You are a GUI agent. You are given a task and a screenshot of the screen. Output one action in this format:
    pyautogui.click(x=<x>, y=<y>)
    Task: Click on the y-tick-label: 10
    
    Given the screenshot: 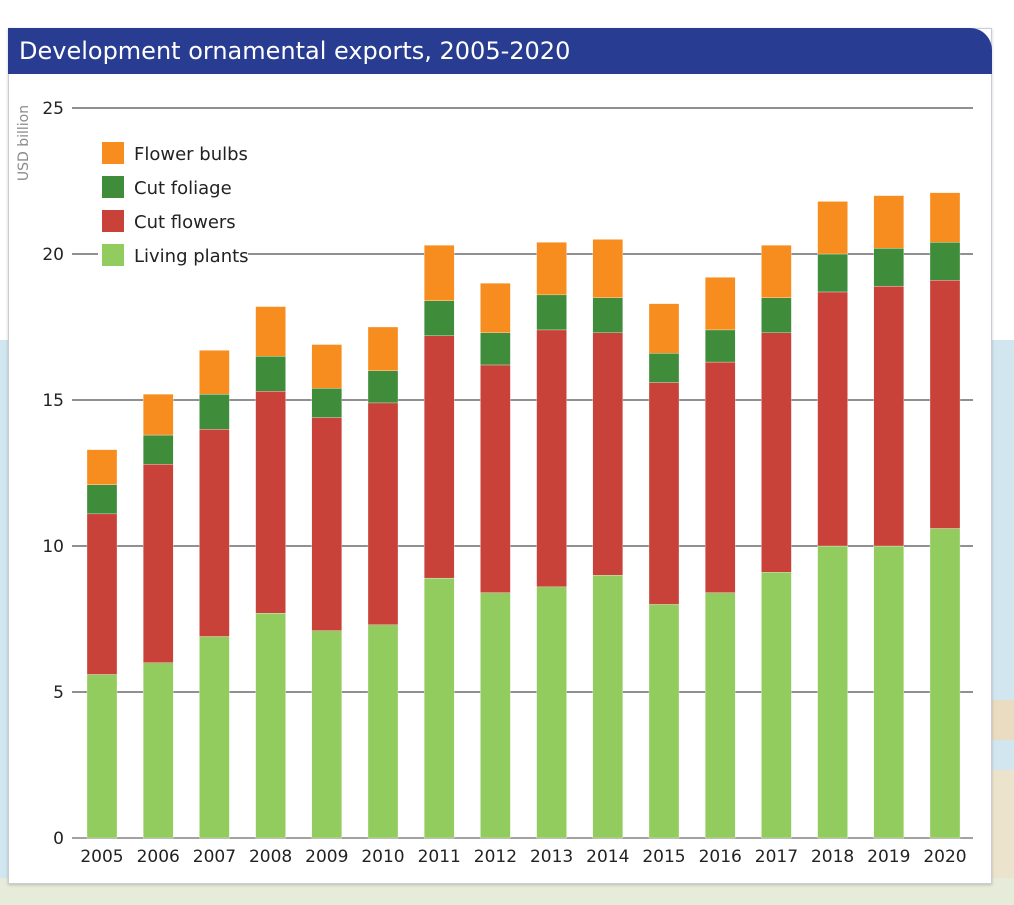 What is the action you would take?
    pyautogui.click(x=53, y=547)
    